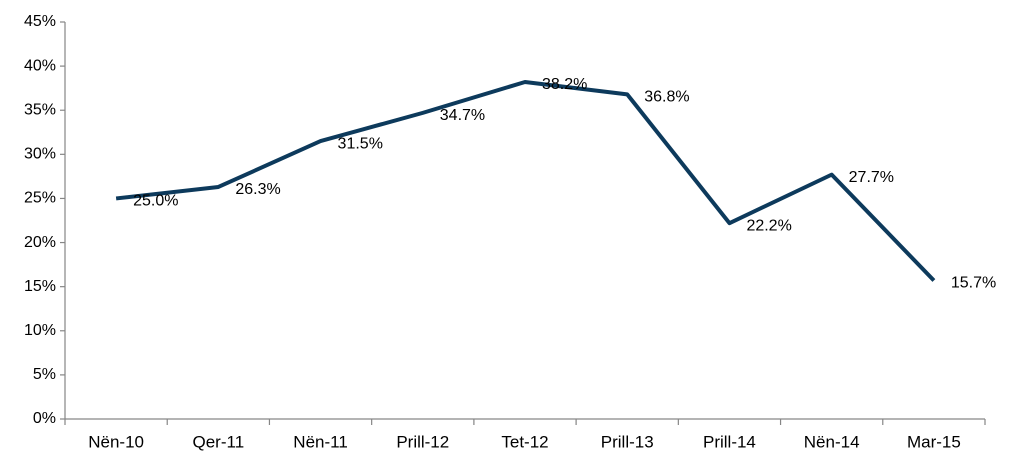 This screenshot has width=1011, height=456. Describe the element at coordinates (40, 154) in the screenshot. I see `y-tick-label: 30%` at that location.